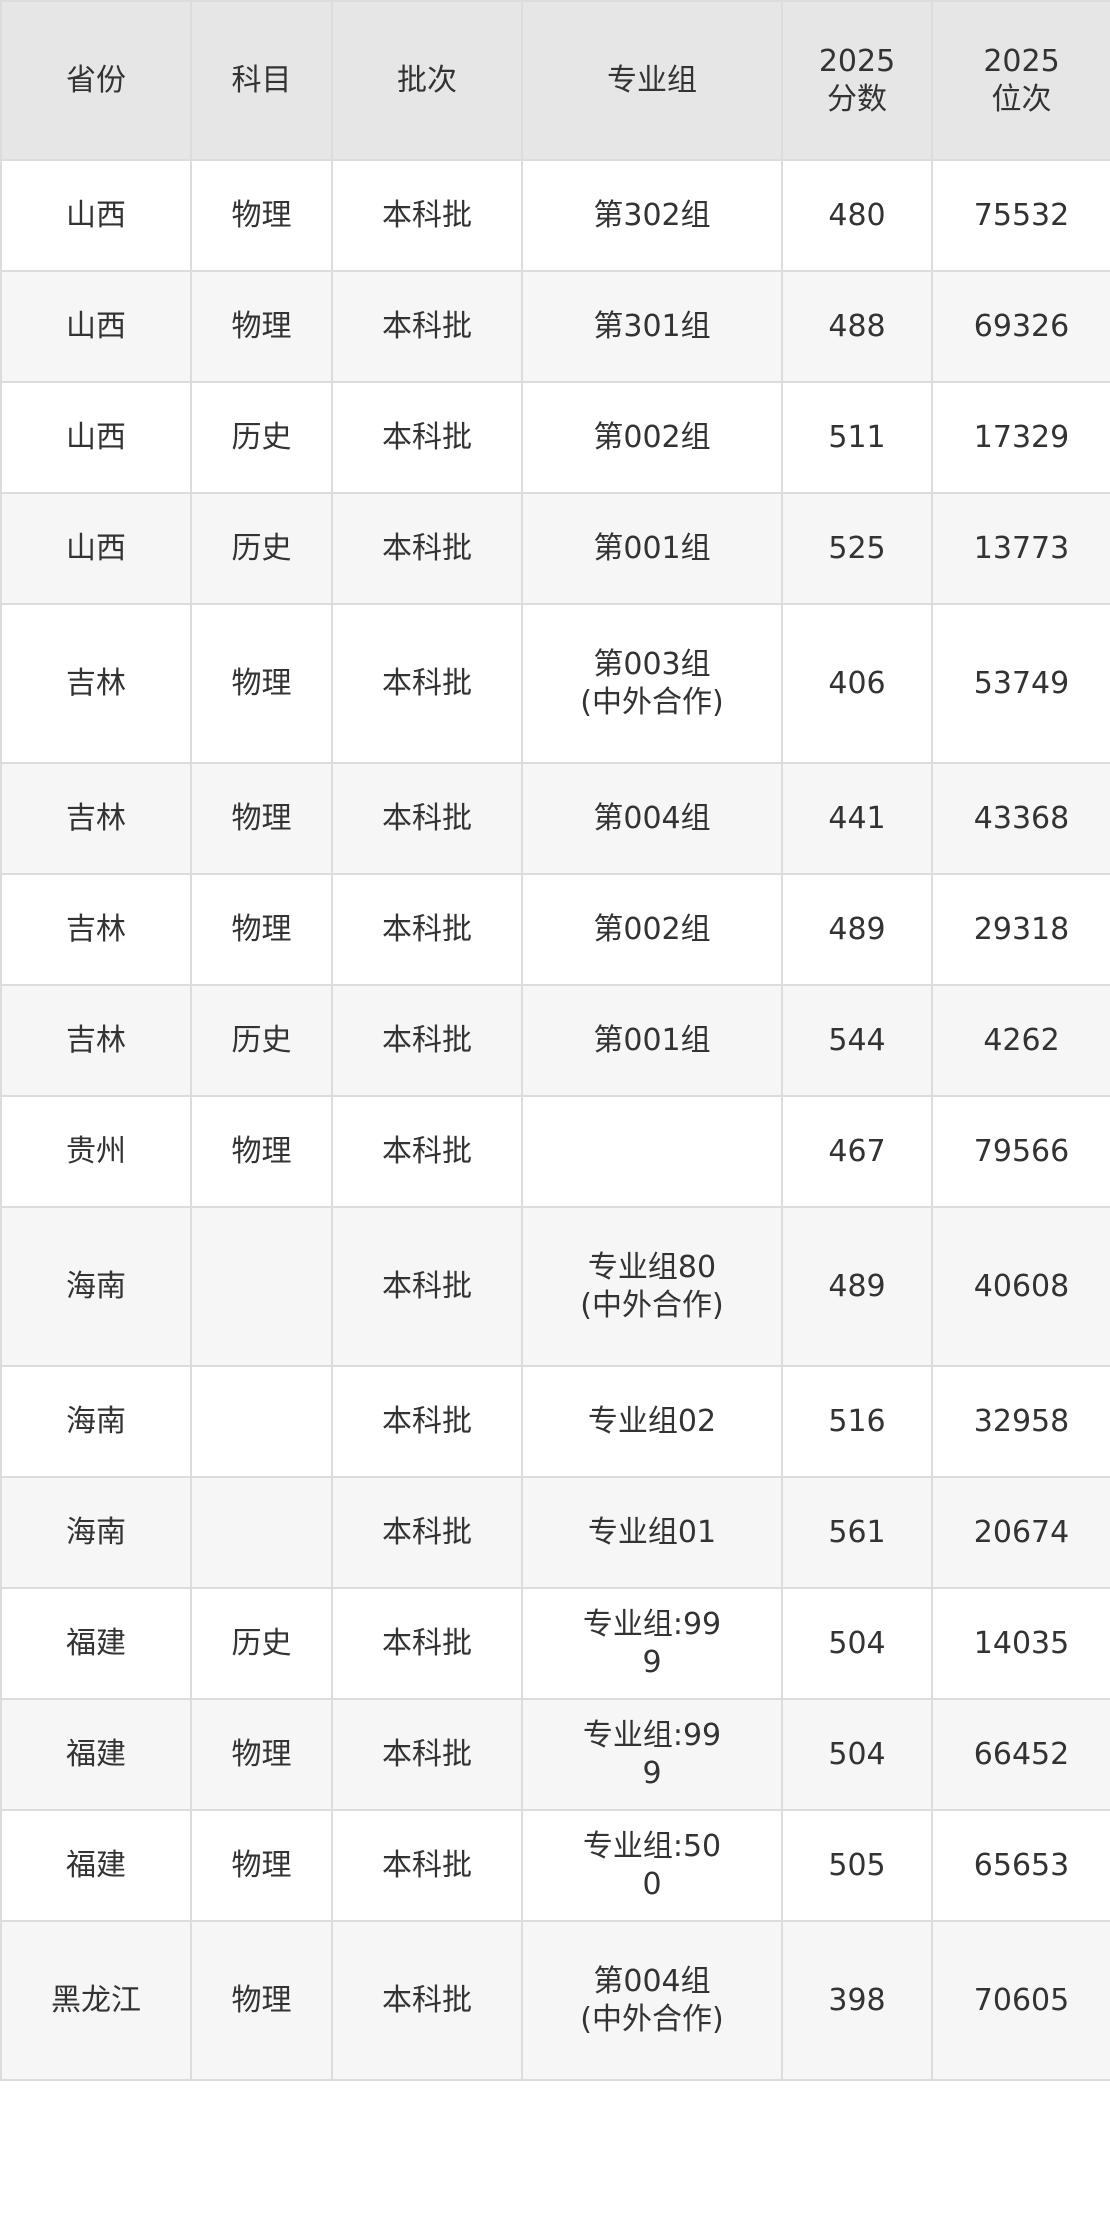 This screenshot has width=1110, height=2226. What do you see at coordinates (652, 1643) in the screenshot?
I see `cell-major-group: 专业组:999` at bounding box center [652, 1643].